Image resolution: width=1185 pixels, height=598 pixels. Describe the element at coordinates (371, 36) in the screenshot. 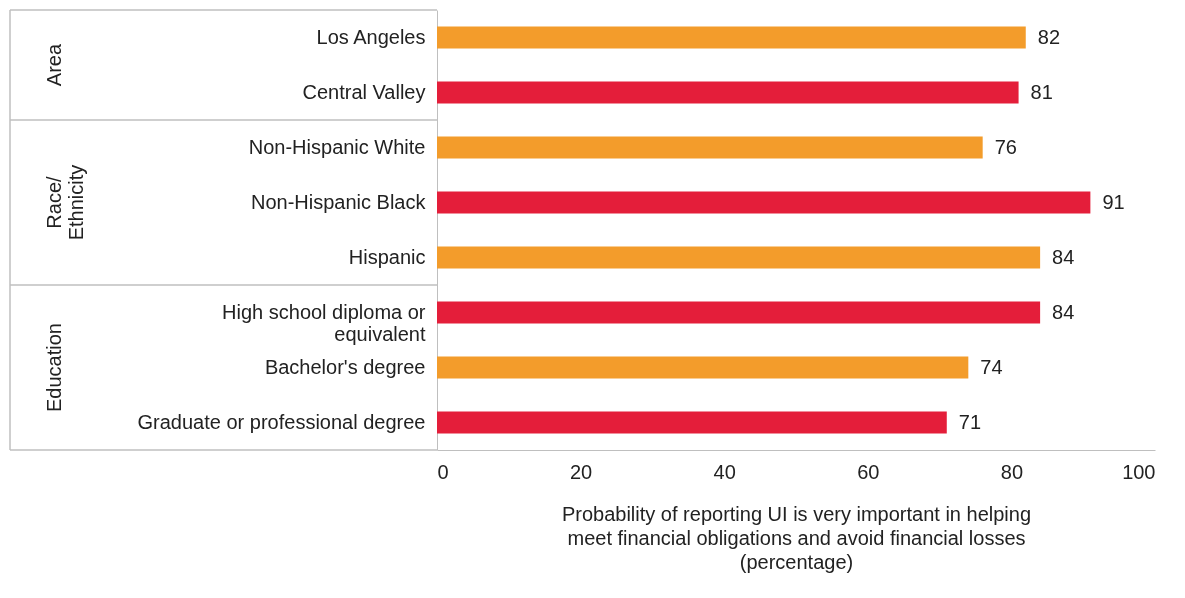

I see `y-tick-label: Los Angeles` at that location.